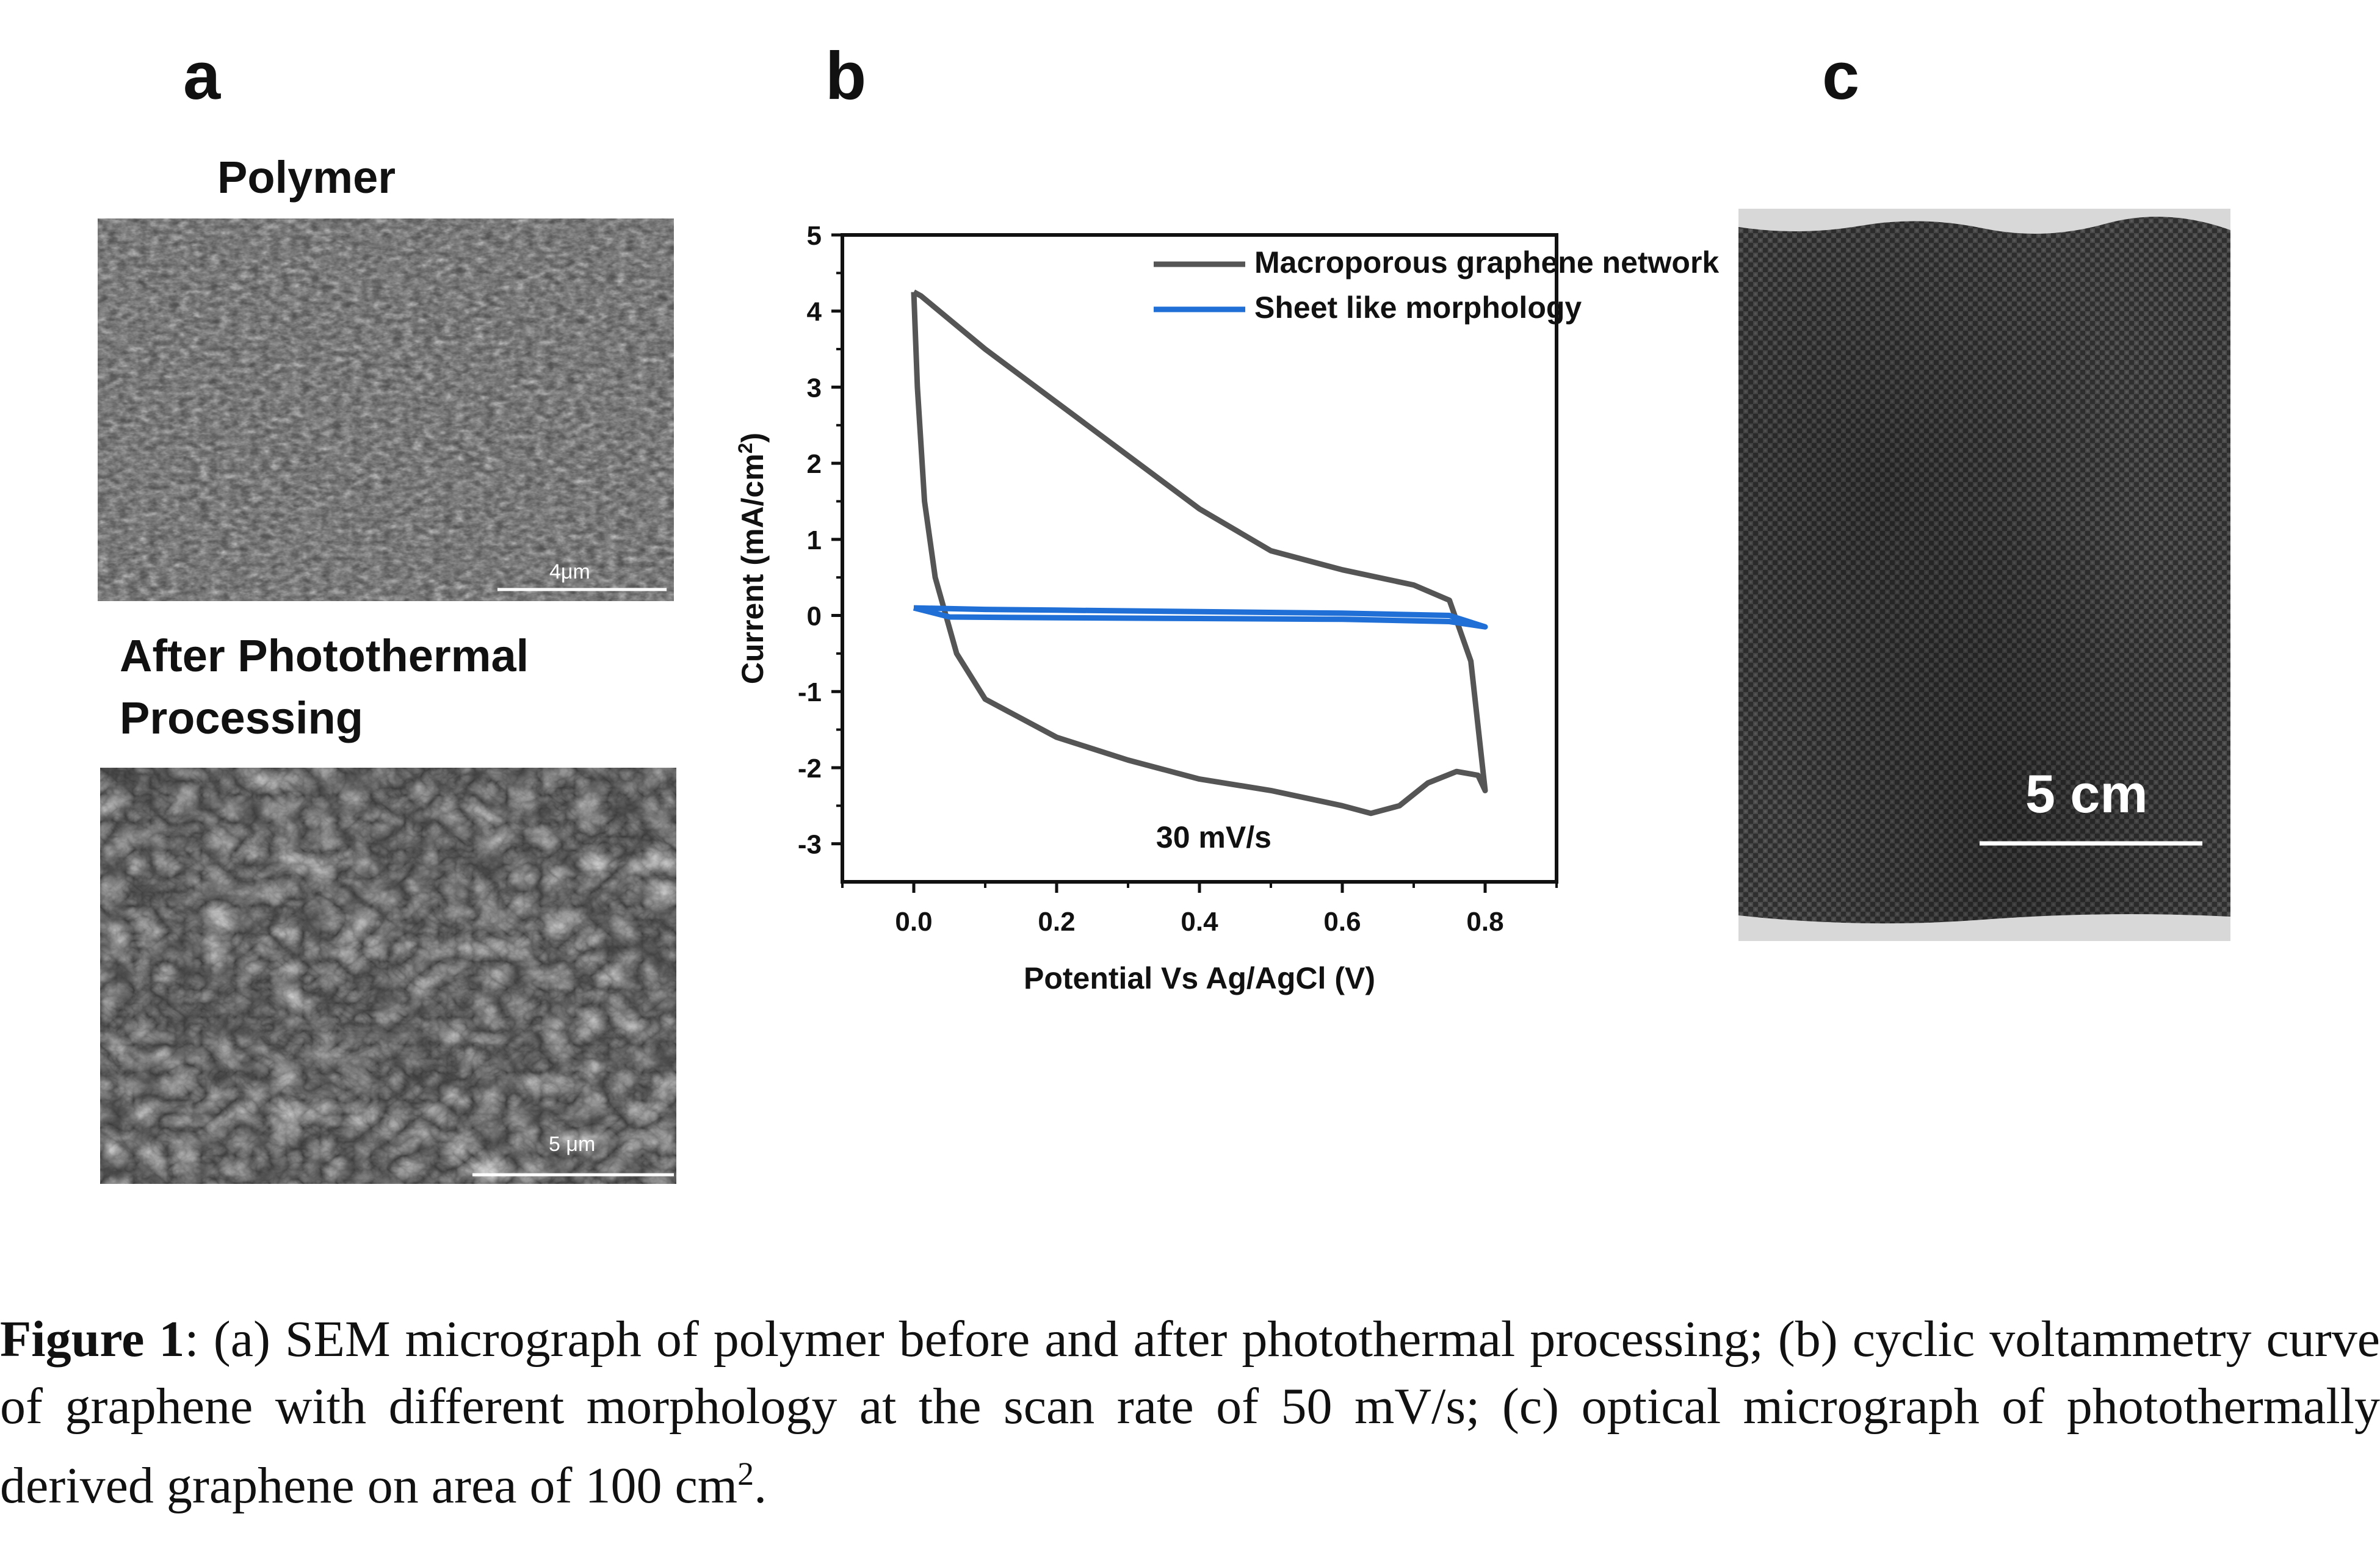 The width and height of the screenshot is (2380, 1558). I want to click on panel-label-b: b, so click(846, 76).